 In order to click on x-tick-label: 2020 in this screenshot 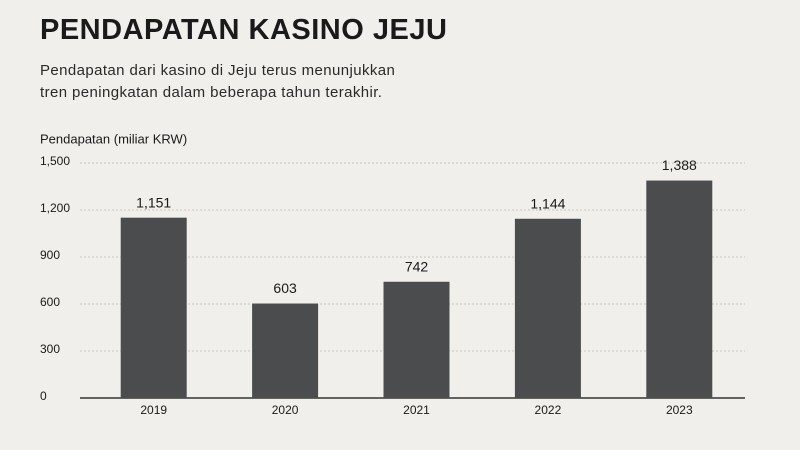, I will do `click(285, 410)`.